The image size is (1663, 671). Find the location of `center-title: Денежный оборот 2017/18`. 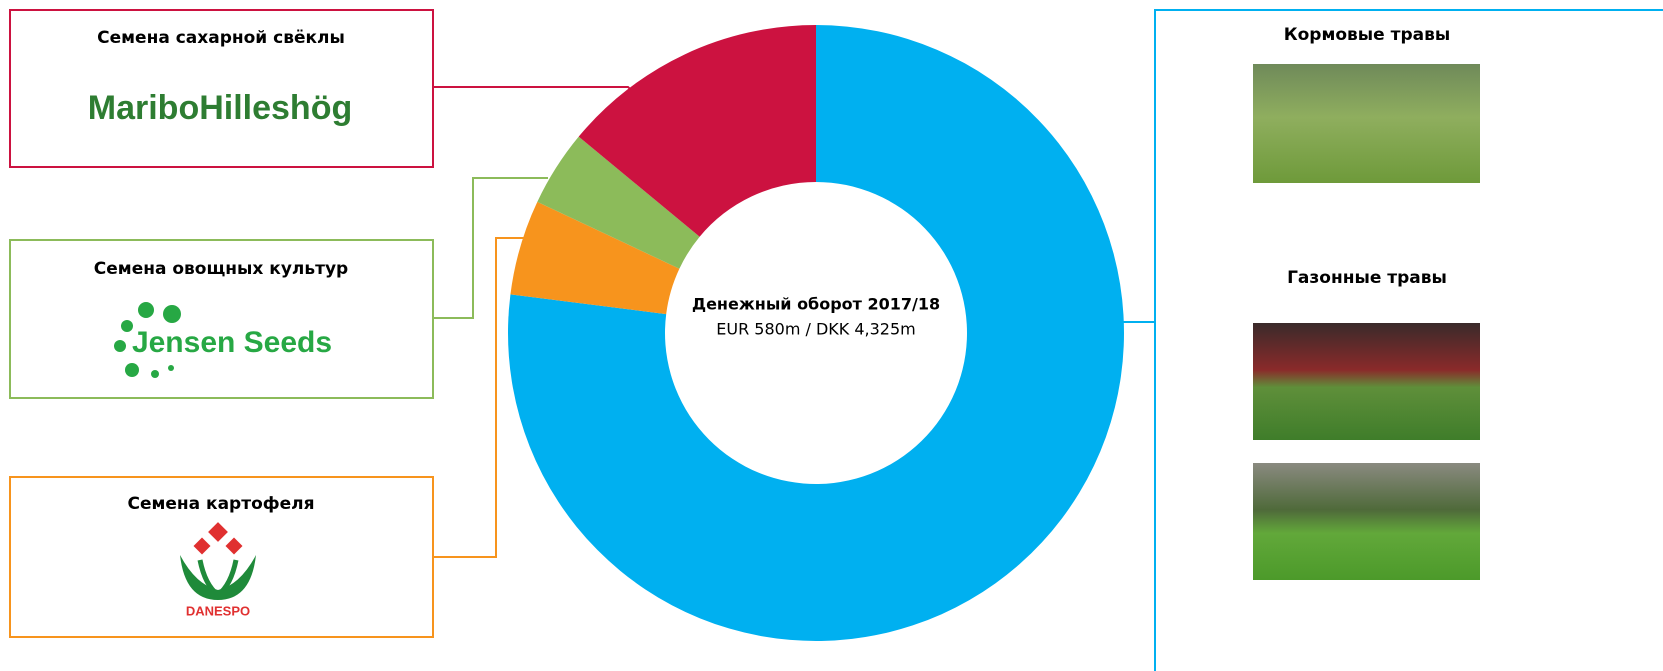

center-title: Денежный оборот 2017/18 is located at coordinates (816, 304).